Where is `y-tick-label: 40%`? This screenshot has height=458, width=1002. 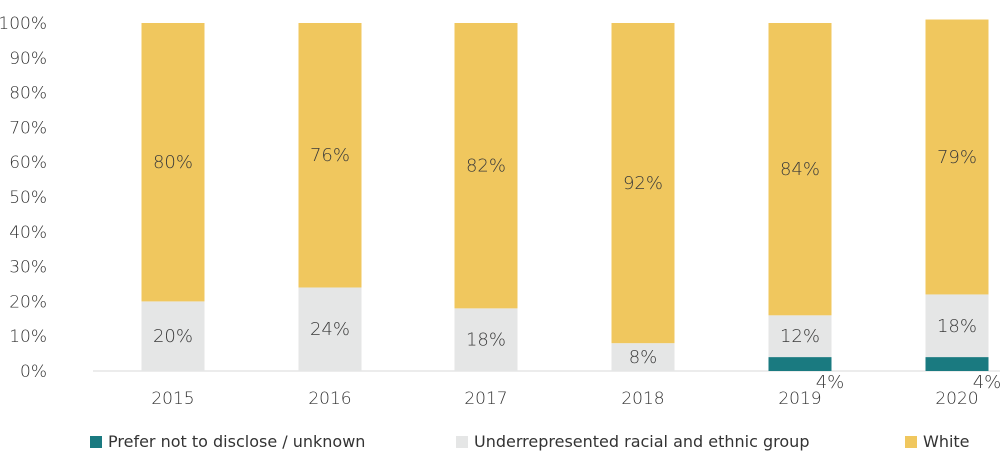 y-tick-label: 40% is located at coordinates (28, 233).